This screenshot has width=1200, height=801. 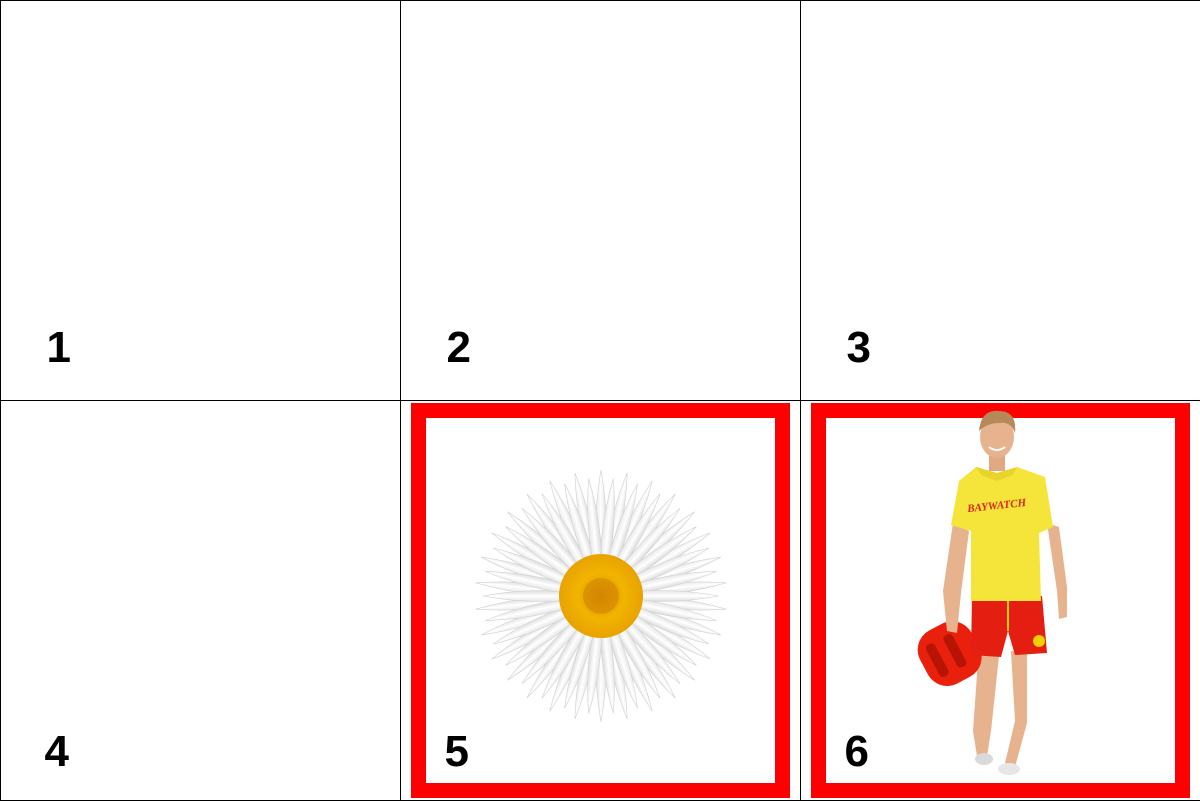 I want to click on cell-number-label: 2, so click(x=459, y=348).